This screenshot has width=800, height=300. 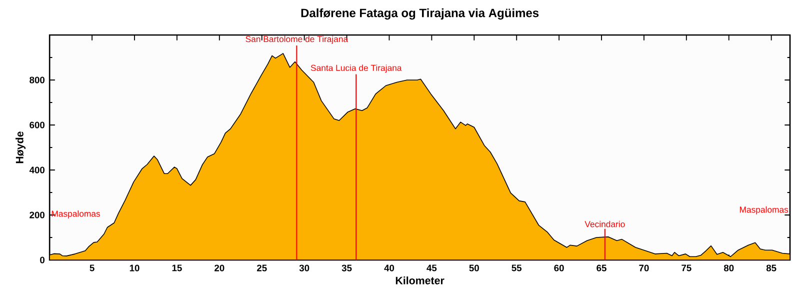 What do you see at coordinates (604, 224) in the screenshot?
I see `ref-line-label: Vecindario` at bounding box center [604, 224].